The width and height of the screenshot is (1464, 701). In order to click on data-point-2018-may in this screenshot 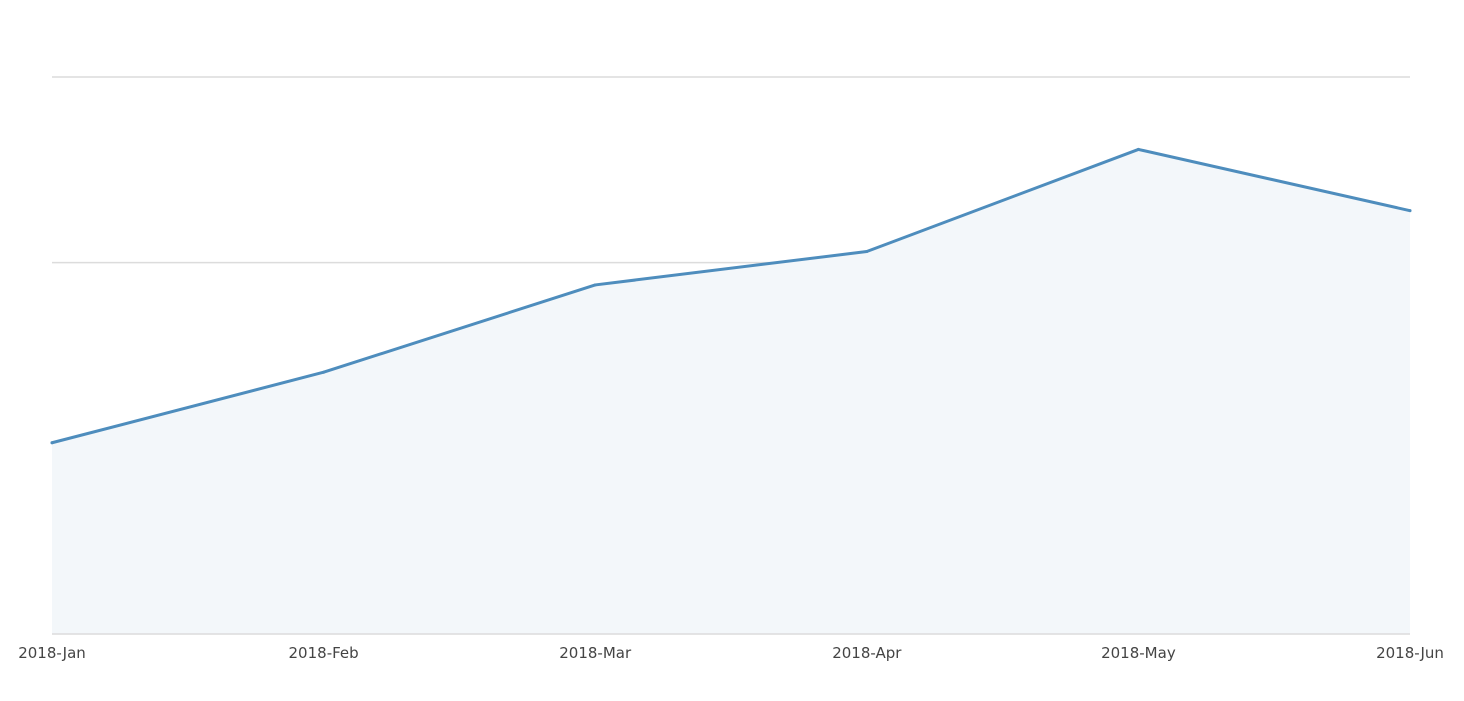, I will do `click(1138, 149)`.